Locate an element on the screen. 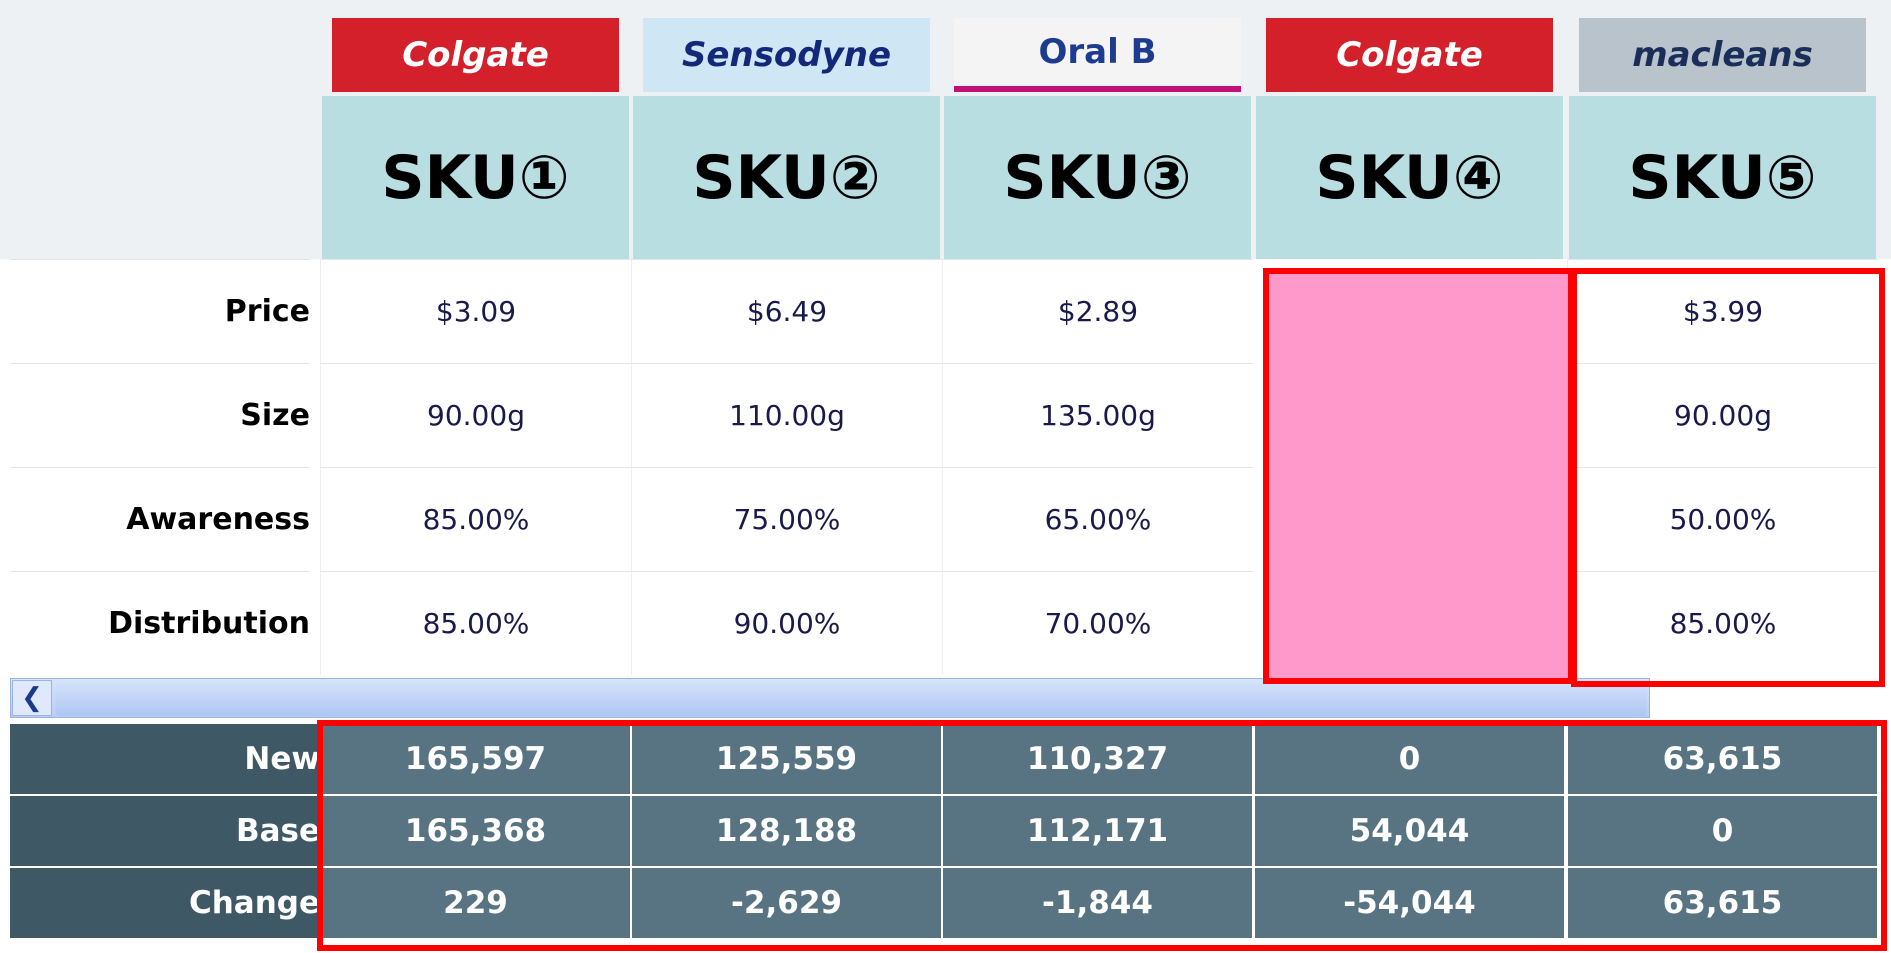 Image resolution: width=1891 pixels, height=953 pixels. result-cell: -54,044 is located at coordinates (1409, 903).